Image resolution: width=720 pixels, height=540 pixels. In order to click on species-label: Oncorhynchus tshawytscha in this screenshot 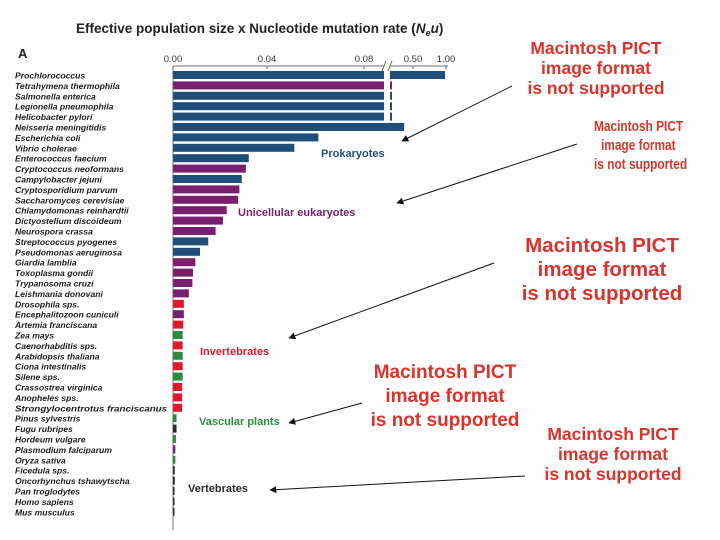, I will do `click(72, 481)`.